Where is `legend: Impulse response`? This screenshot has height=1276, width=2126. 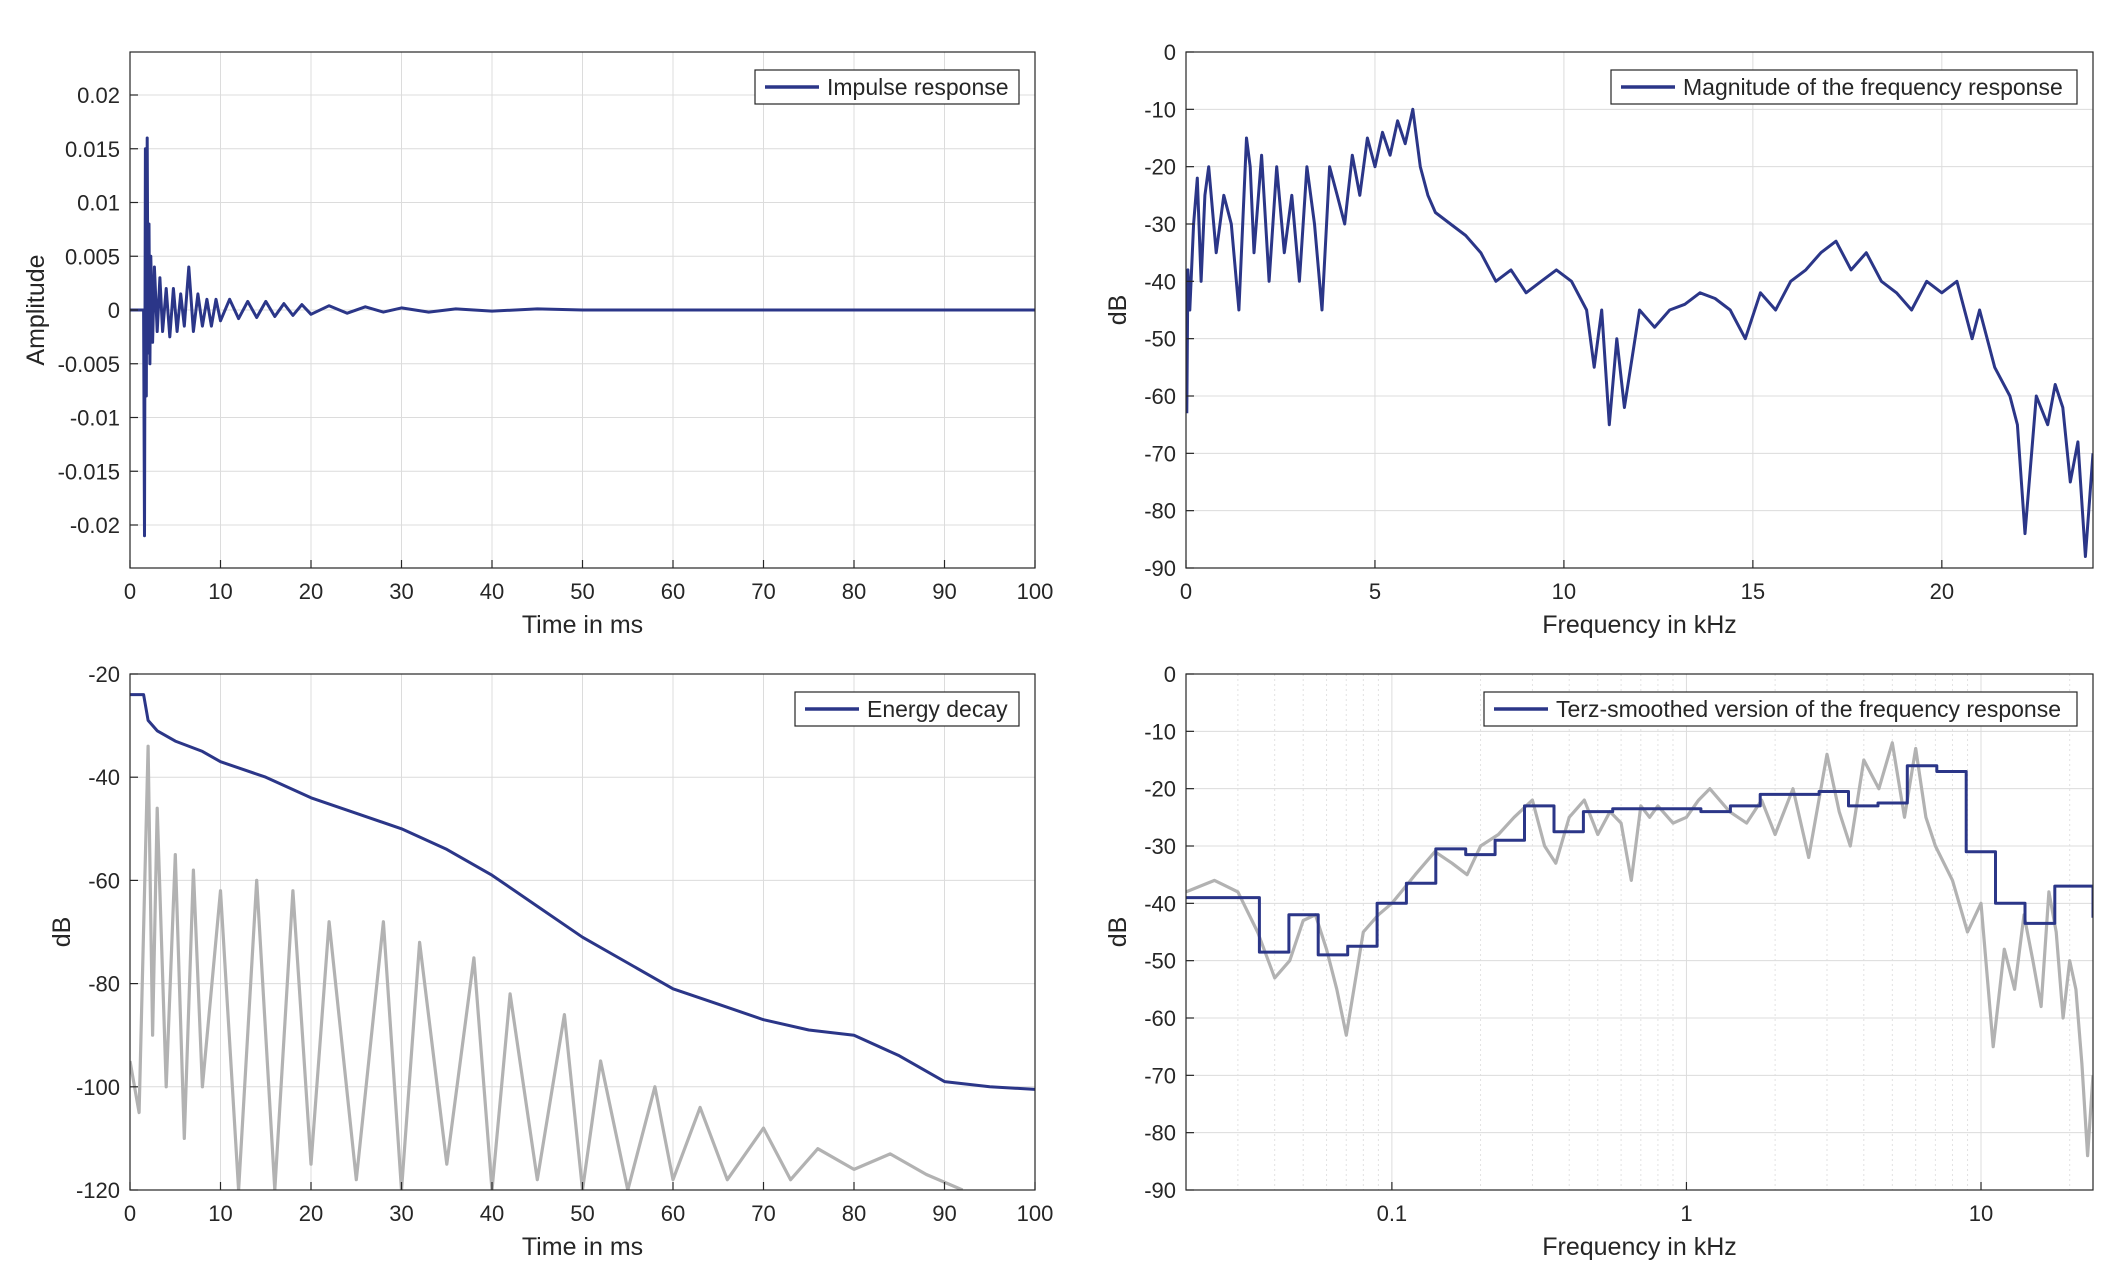 legend: Impulse response is located at coordinates (887, 87).